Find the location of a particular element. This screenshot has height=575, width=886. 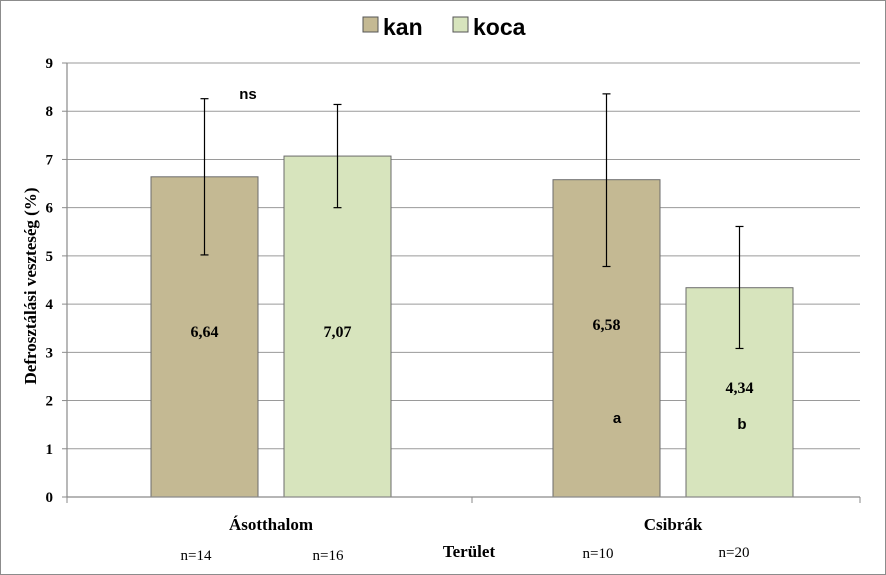

y-tick-label: 6 is located at coordinates (50, 209).